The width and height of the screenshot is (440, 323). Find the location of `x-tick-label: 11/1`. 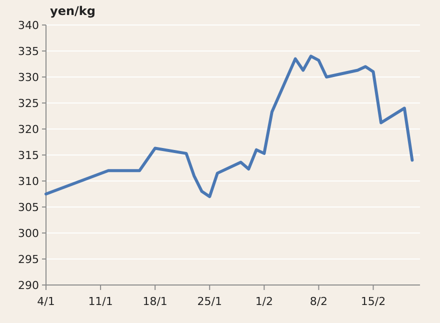

x-tick-label: 11/1 is located at coordinates (100, 301).